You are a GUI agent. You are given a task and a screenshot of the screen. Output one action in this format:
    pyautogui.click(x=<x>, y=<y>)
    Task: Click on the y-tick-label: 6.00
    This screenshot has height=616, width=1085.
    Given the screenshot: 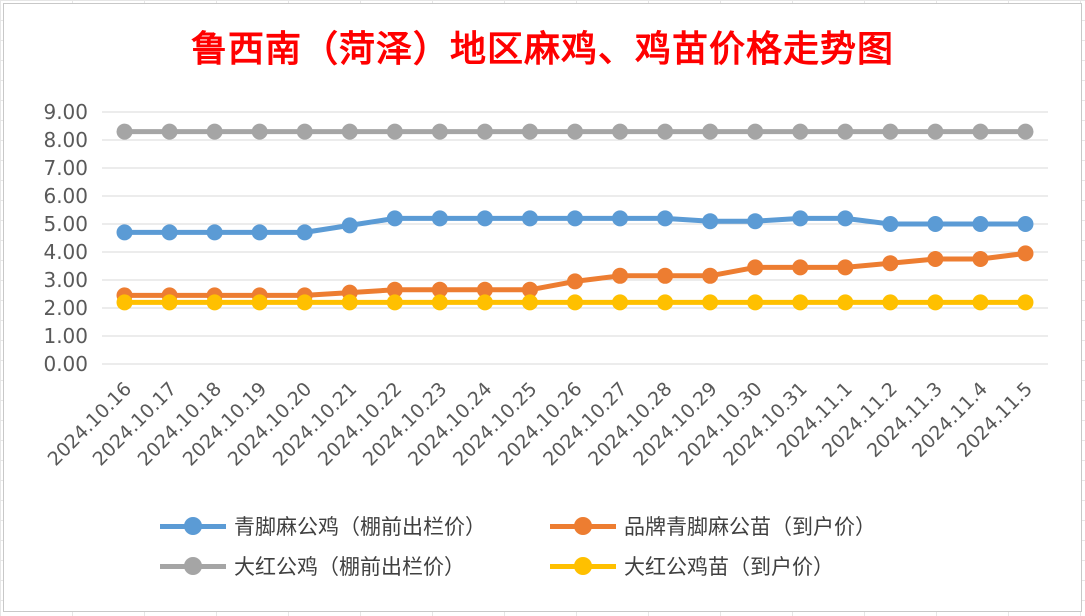 What is the action you would take?
    pyautogui.click(x=65, y=196)
    